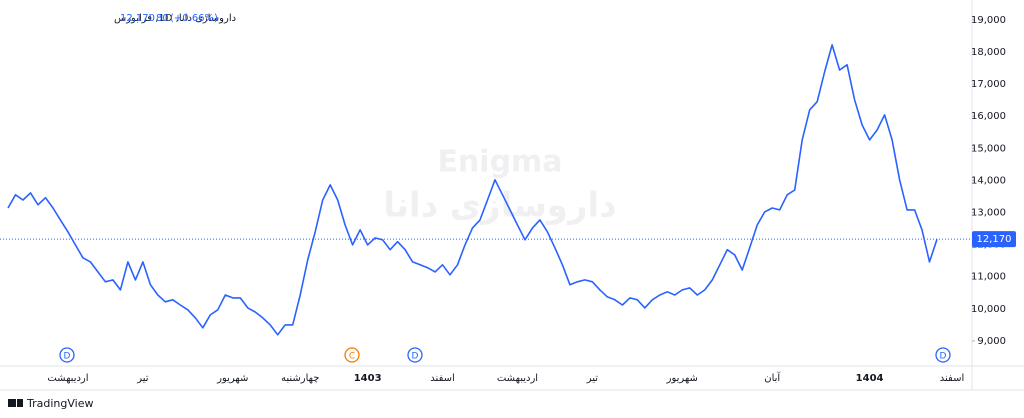 The width and height of the screenshot is (1024, 418). I want to click on y-tick-label: 14,000, so click(988, 180).